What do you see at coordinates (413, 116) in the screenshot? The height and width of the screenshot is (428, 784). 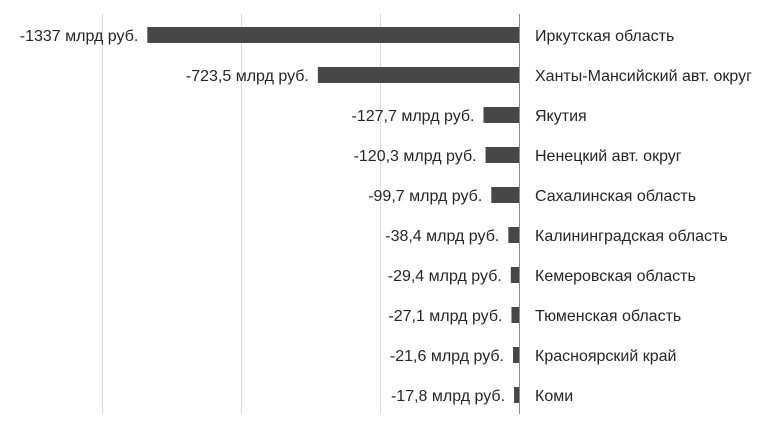 I see `value-label: -127,7 млрд руб.` at bounding box center [413, 116].